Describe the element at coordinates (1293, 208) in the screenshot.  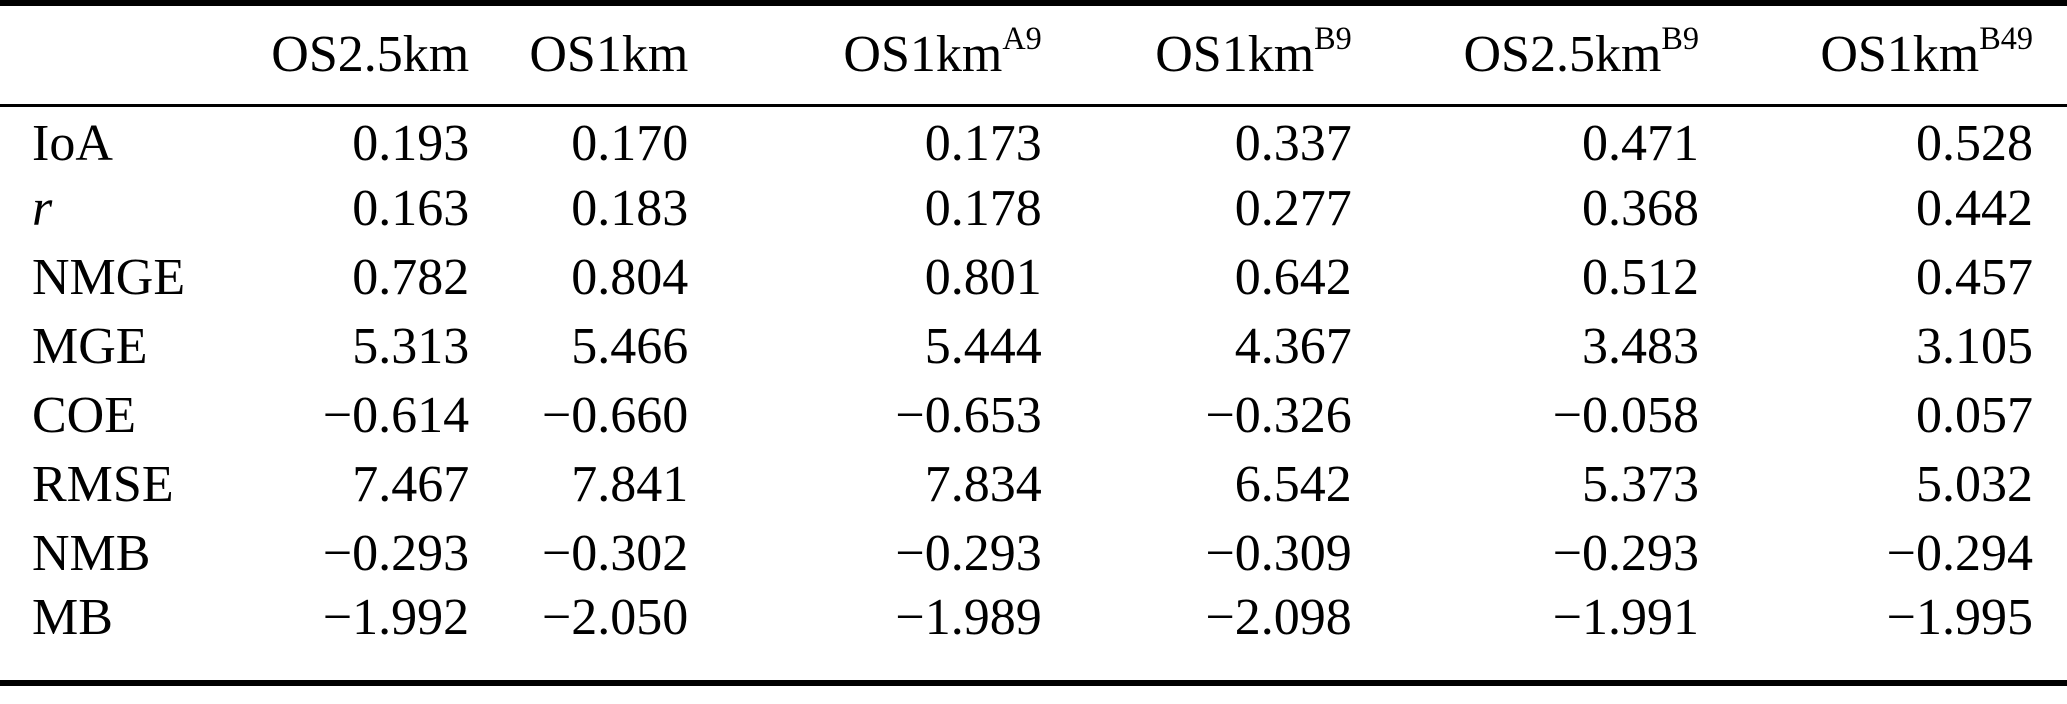
I see `table-cell: 0.277` at that location.